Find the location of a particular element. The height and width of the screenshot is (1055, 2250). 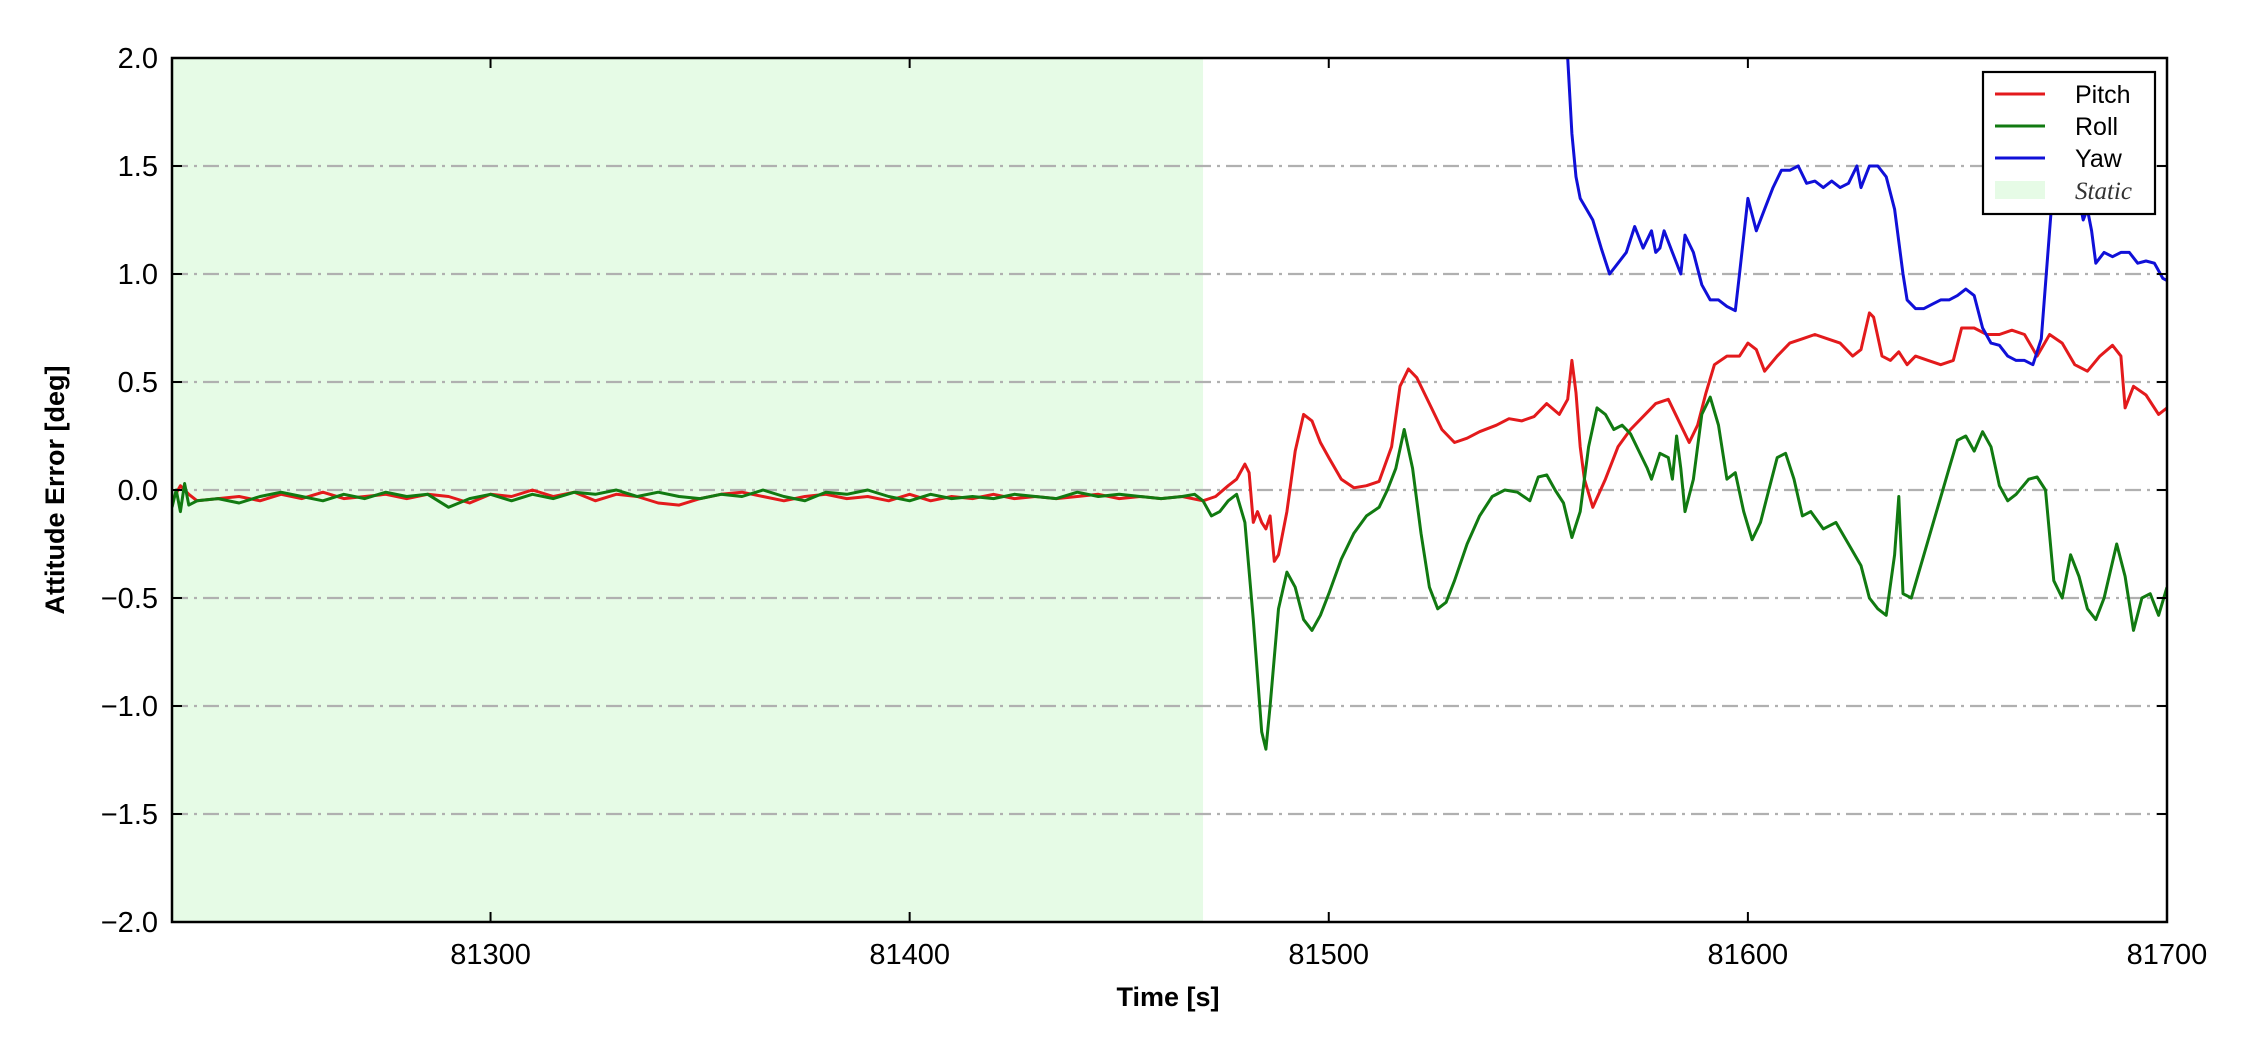

x-tick-label: 81300 is located at coordinates (490, 955).